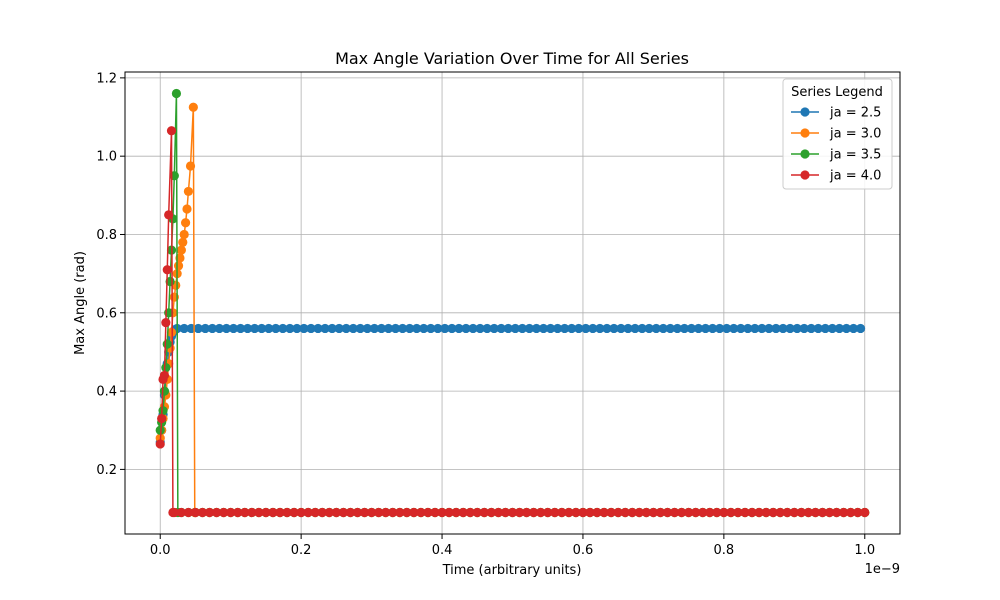 The width and height of the screenshot is (1000, 600). Describe the element at coordinates (583, 550) in the screenshot. I see `x-tick-label: 0.6` at that location.